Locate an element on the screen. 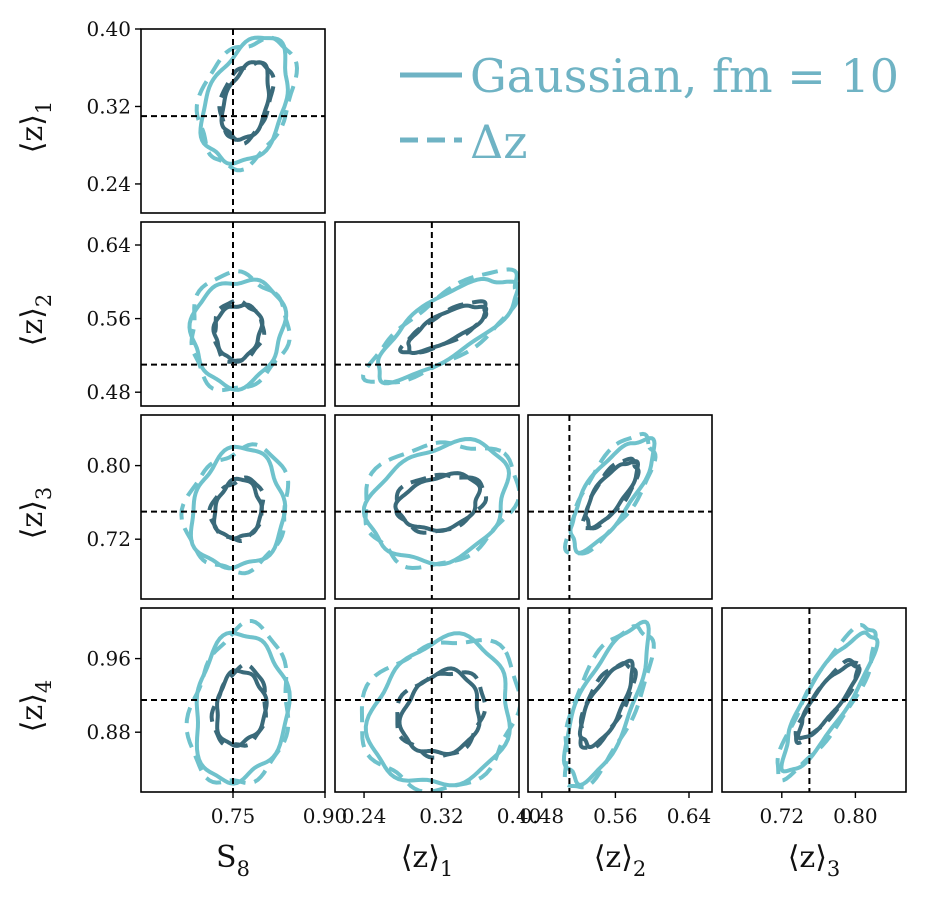 The width and height of the screenshot is (926, 911). x-tick-label-z1: 0.24 is located at coordinates (364, 816).